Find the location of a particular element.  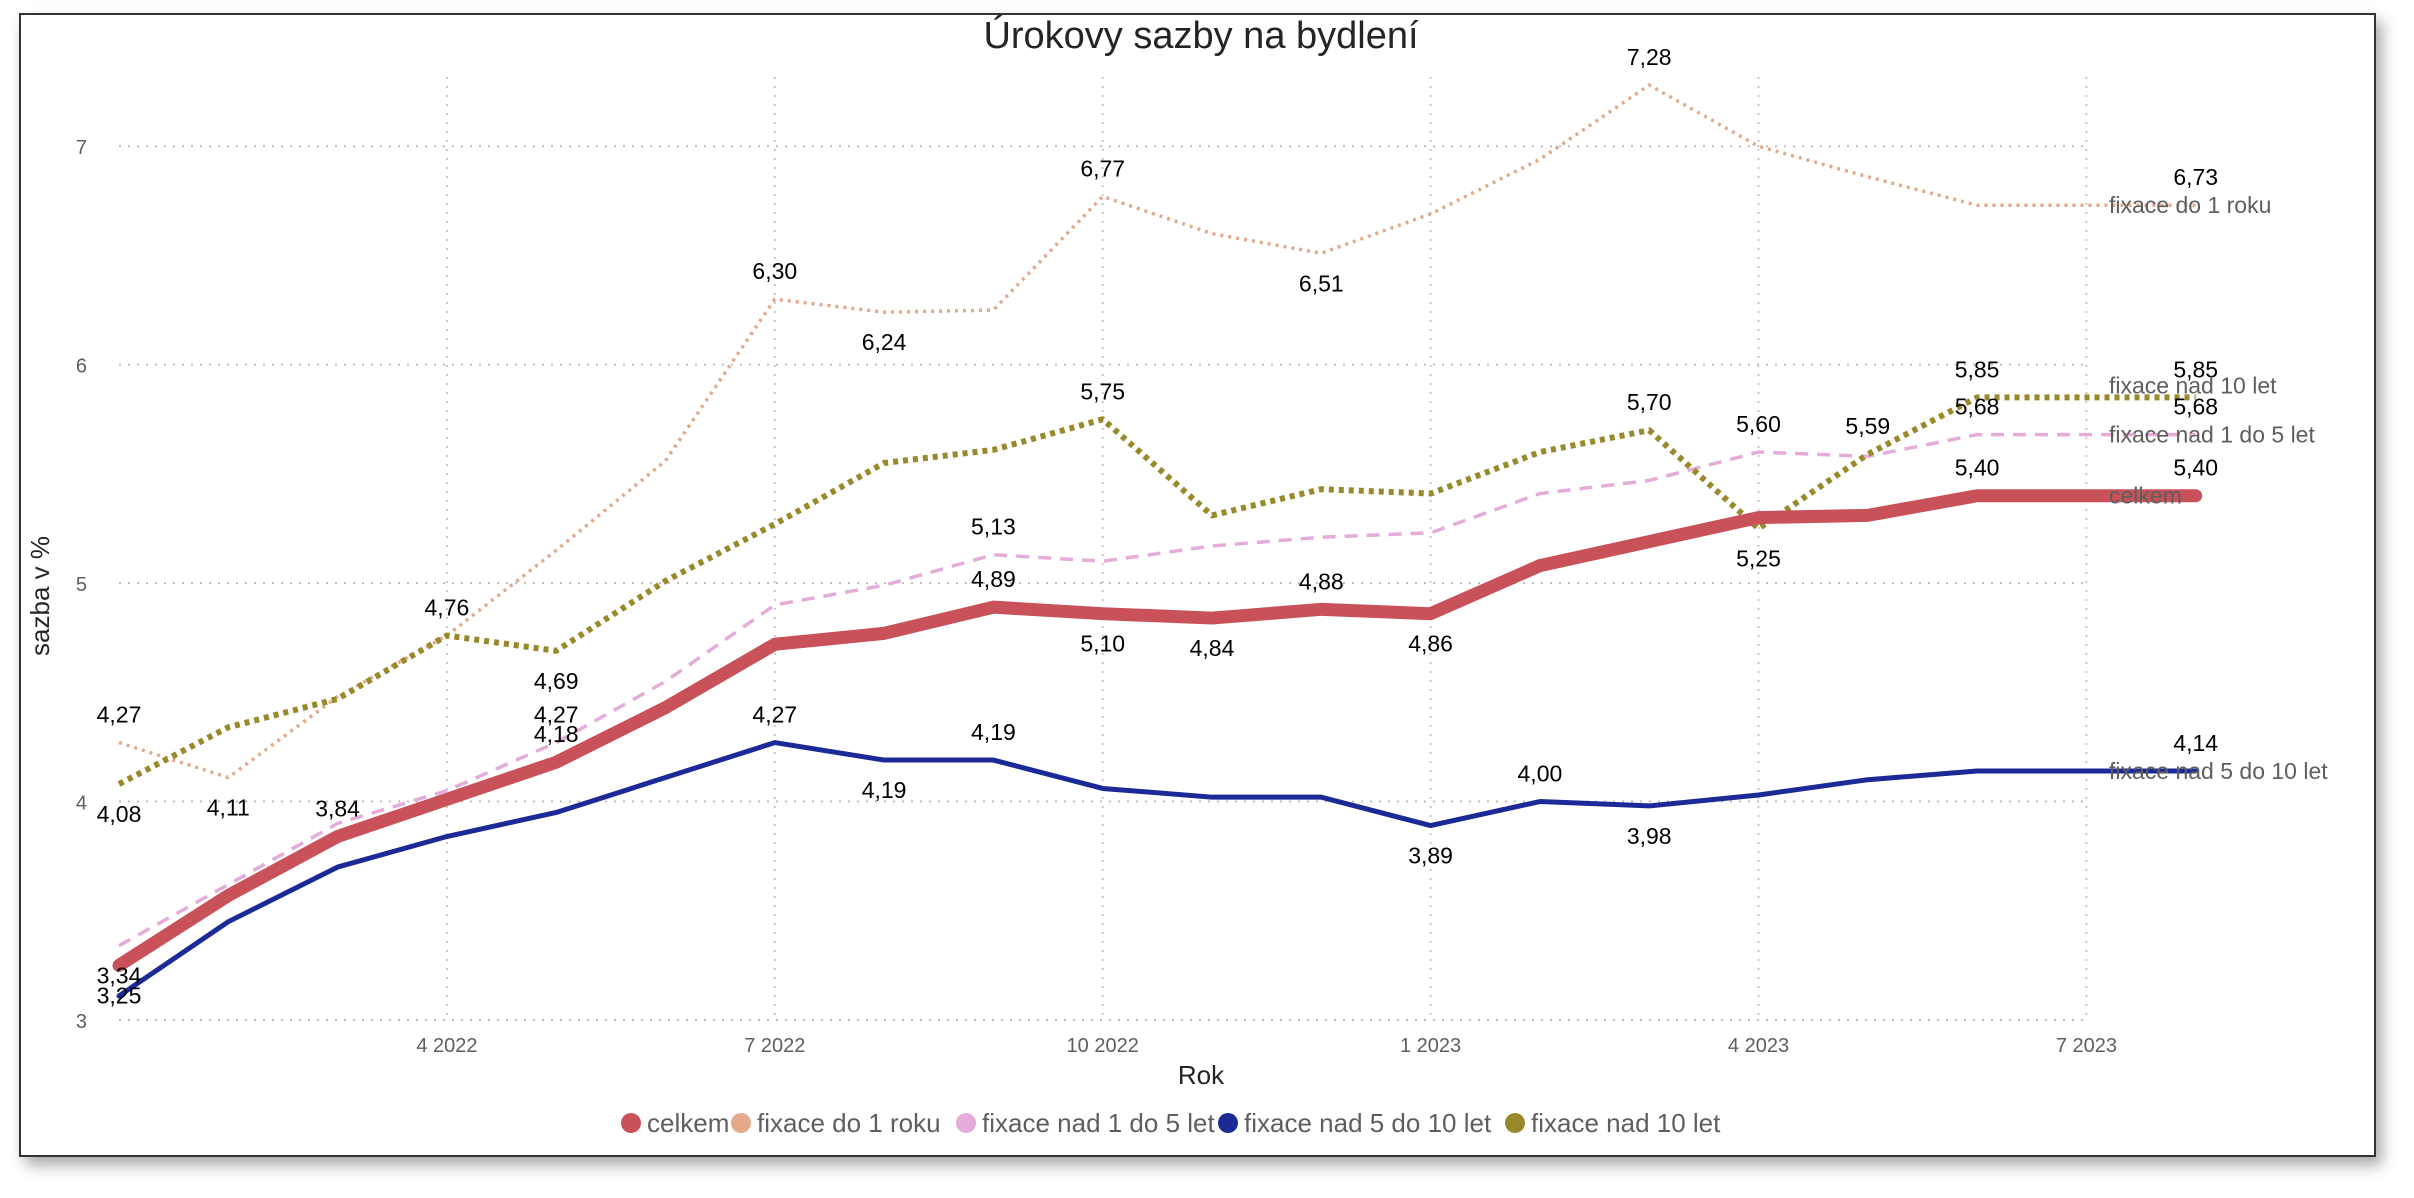

x-tick-label: 4 2022 is located at coordinates (446, 1046).